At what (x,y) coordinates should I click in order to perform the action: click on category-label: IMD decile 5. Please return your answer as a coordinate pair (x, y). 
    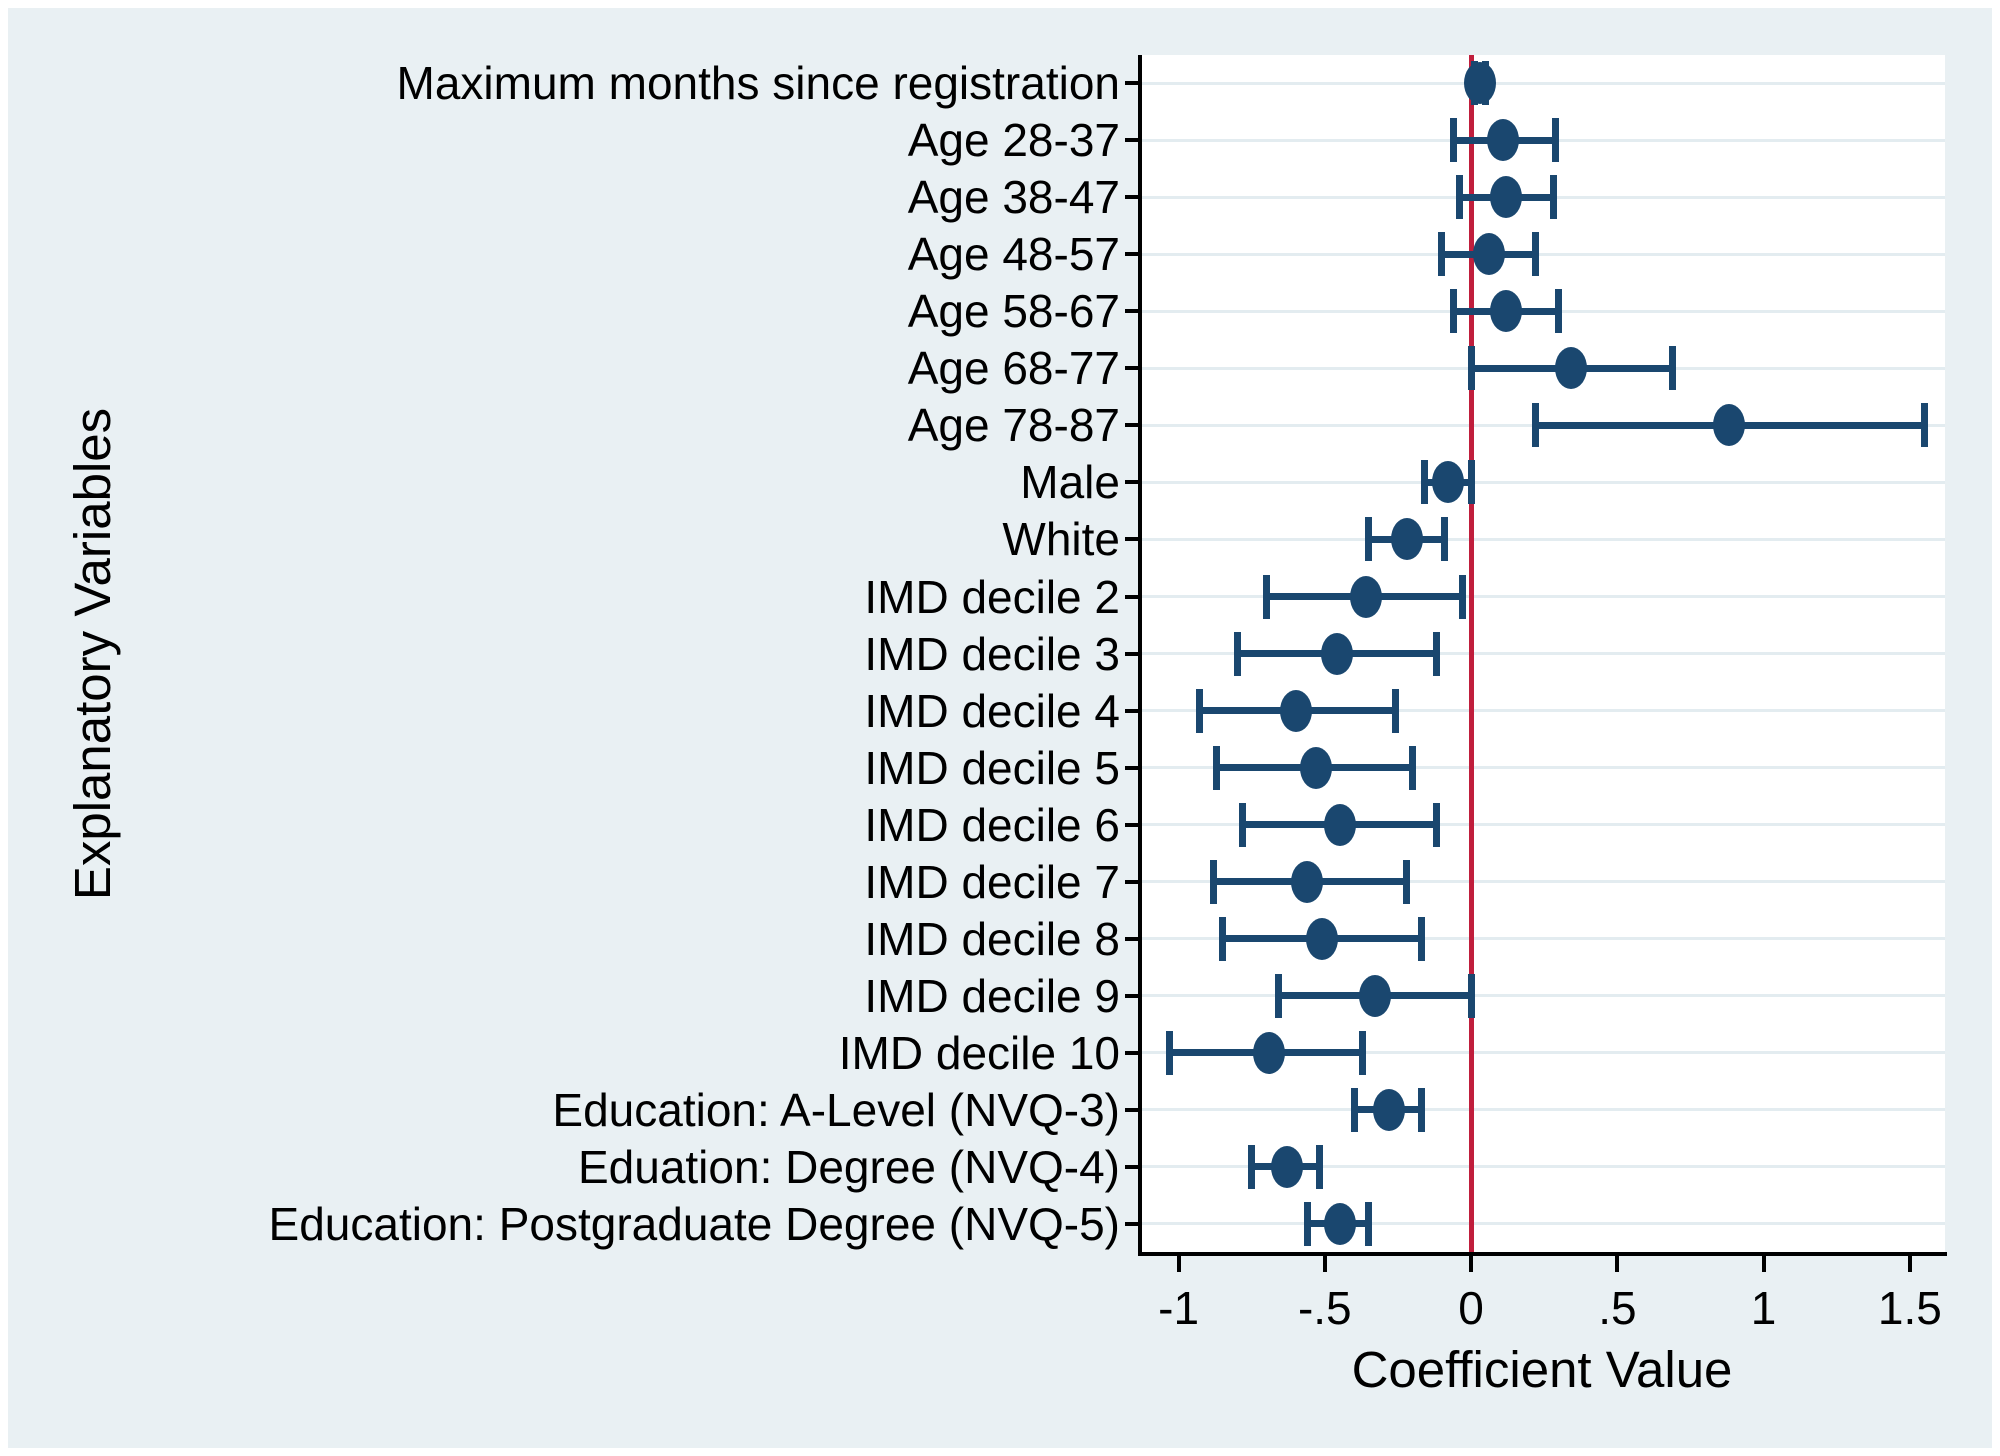
    Looking at the image, I should click on (992, 767).